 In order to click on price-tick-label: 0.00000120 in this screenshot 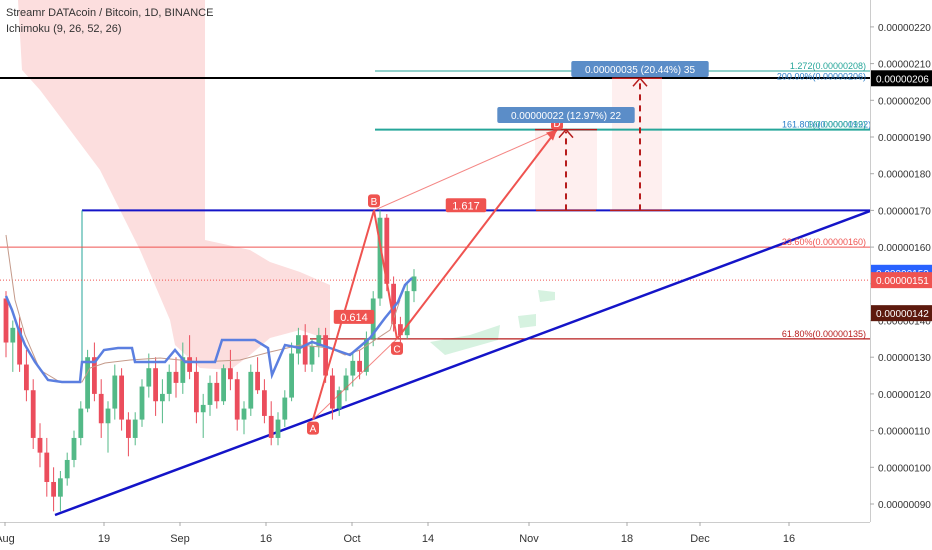, I will do `click(904, 395)`.